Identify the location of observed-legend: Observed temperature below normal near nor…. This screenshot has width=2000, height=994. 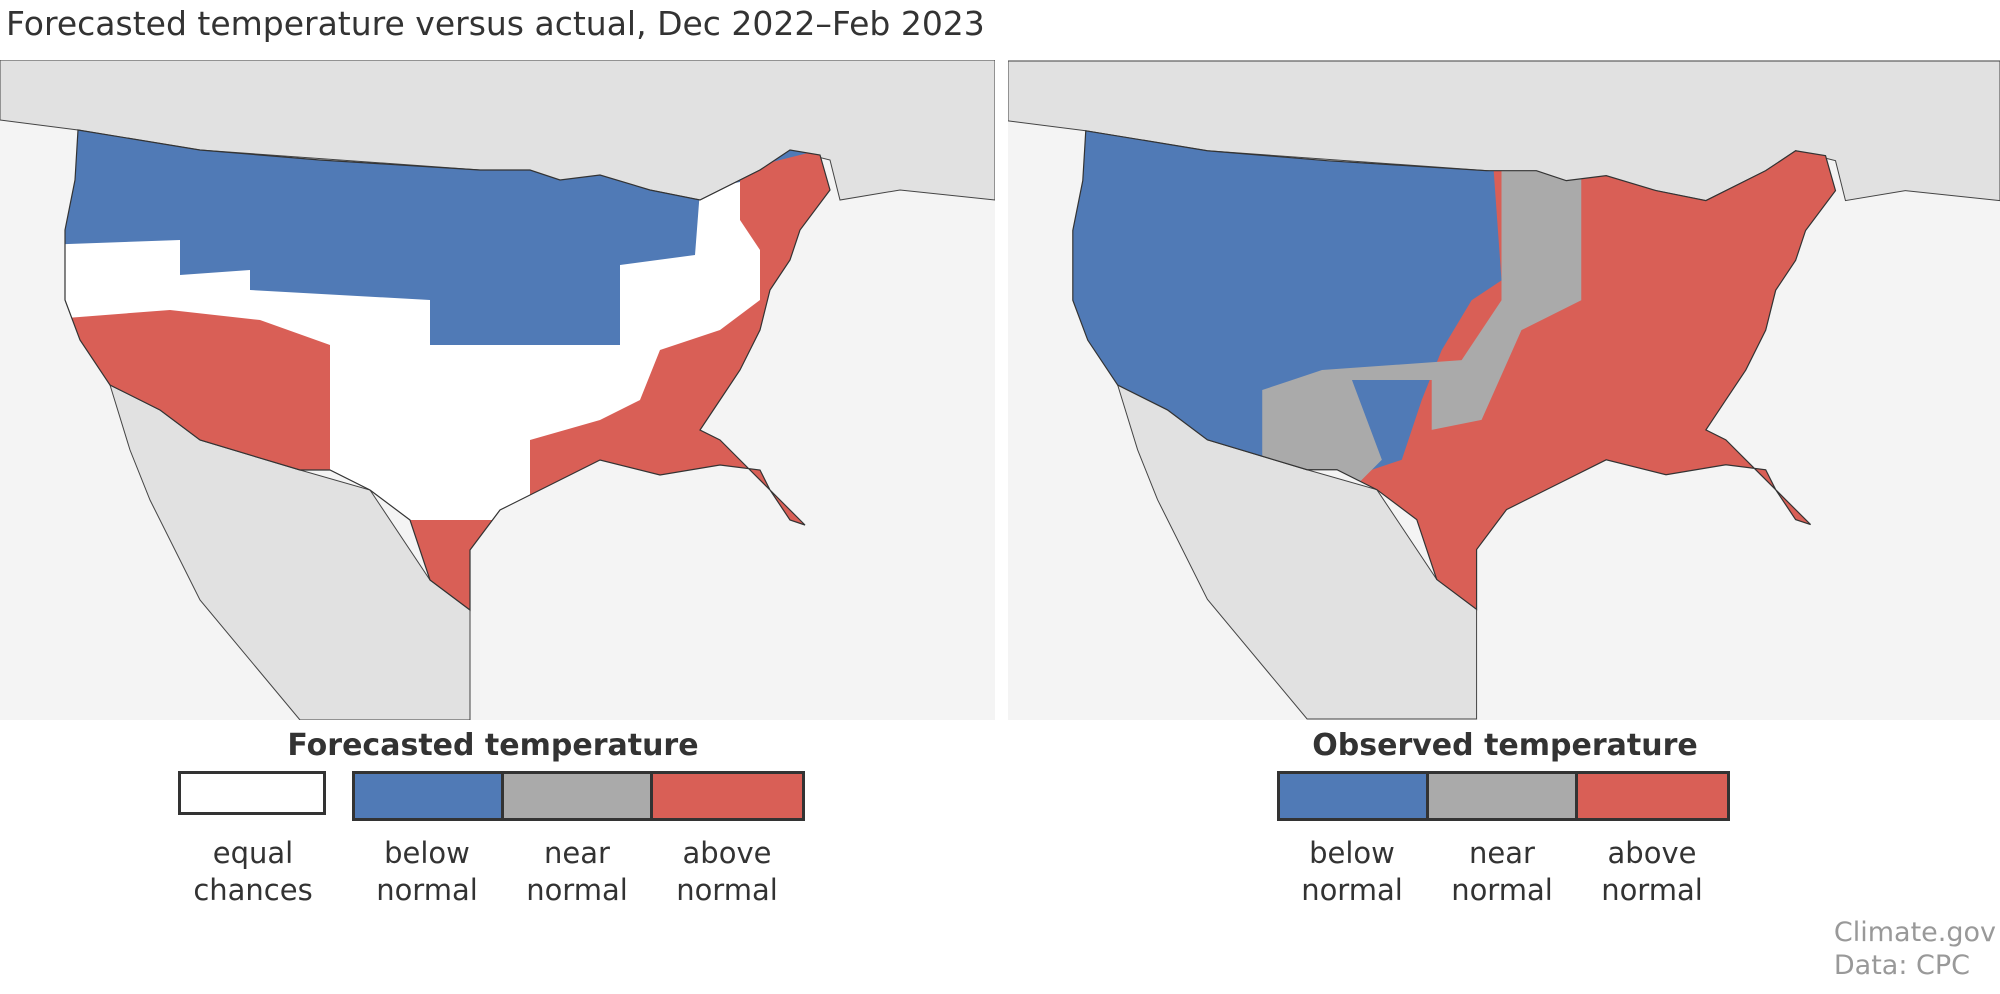
(1505, 818).